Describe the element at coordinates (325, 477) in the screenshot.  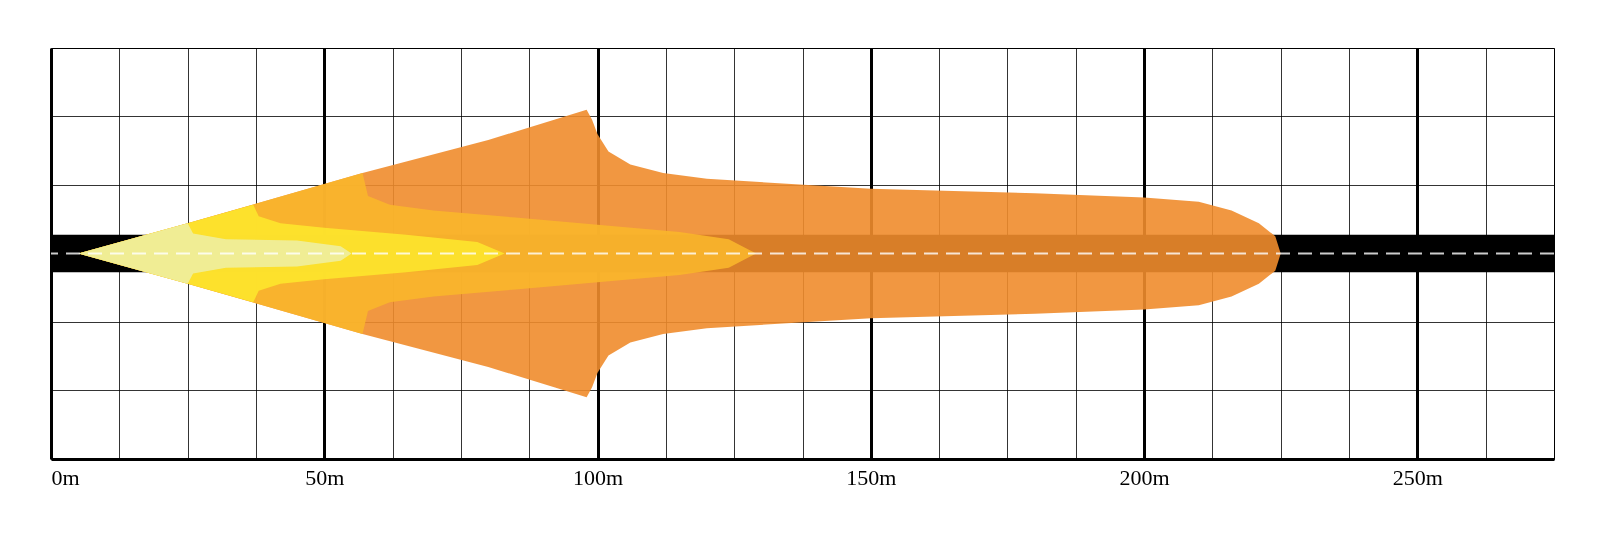
I see `x-tick-label: 50m` at that location.